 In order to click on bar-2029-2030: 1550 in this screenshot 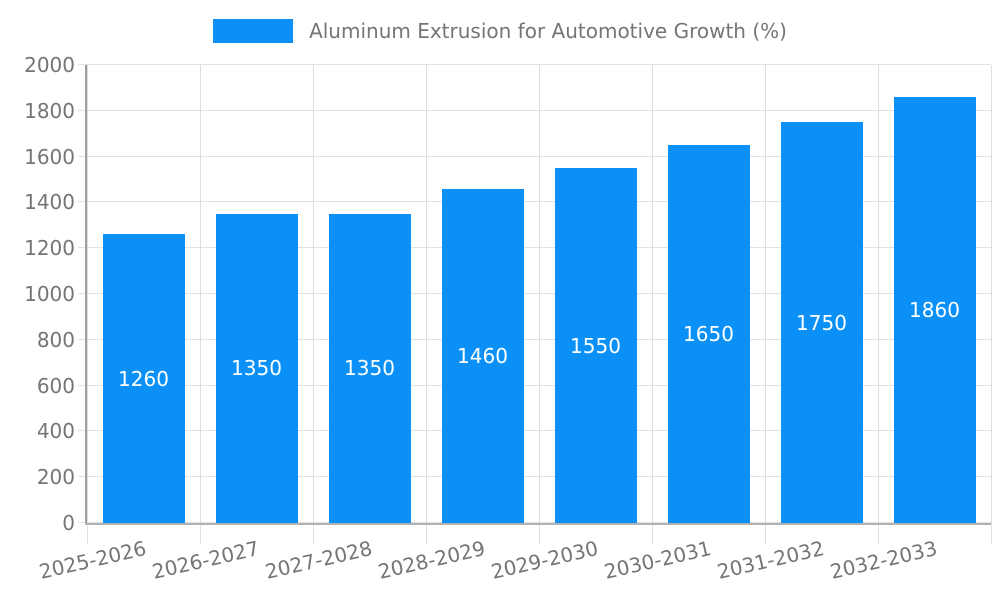, I will do `click(595, 345)`.